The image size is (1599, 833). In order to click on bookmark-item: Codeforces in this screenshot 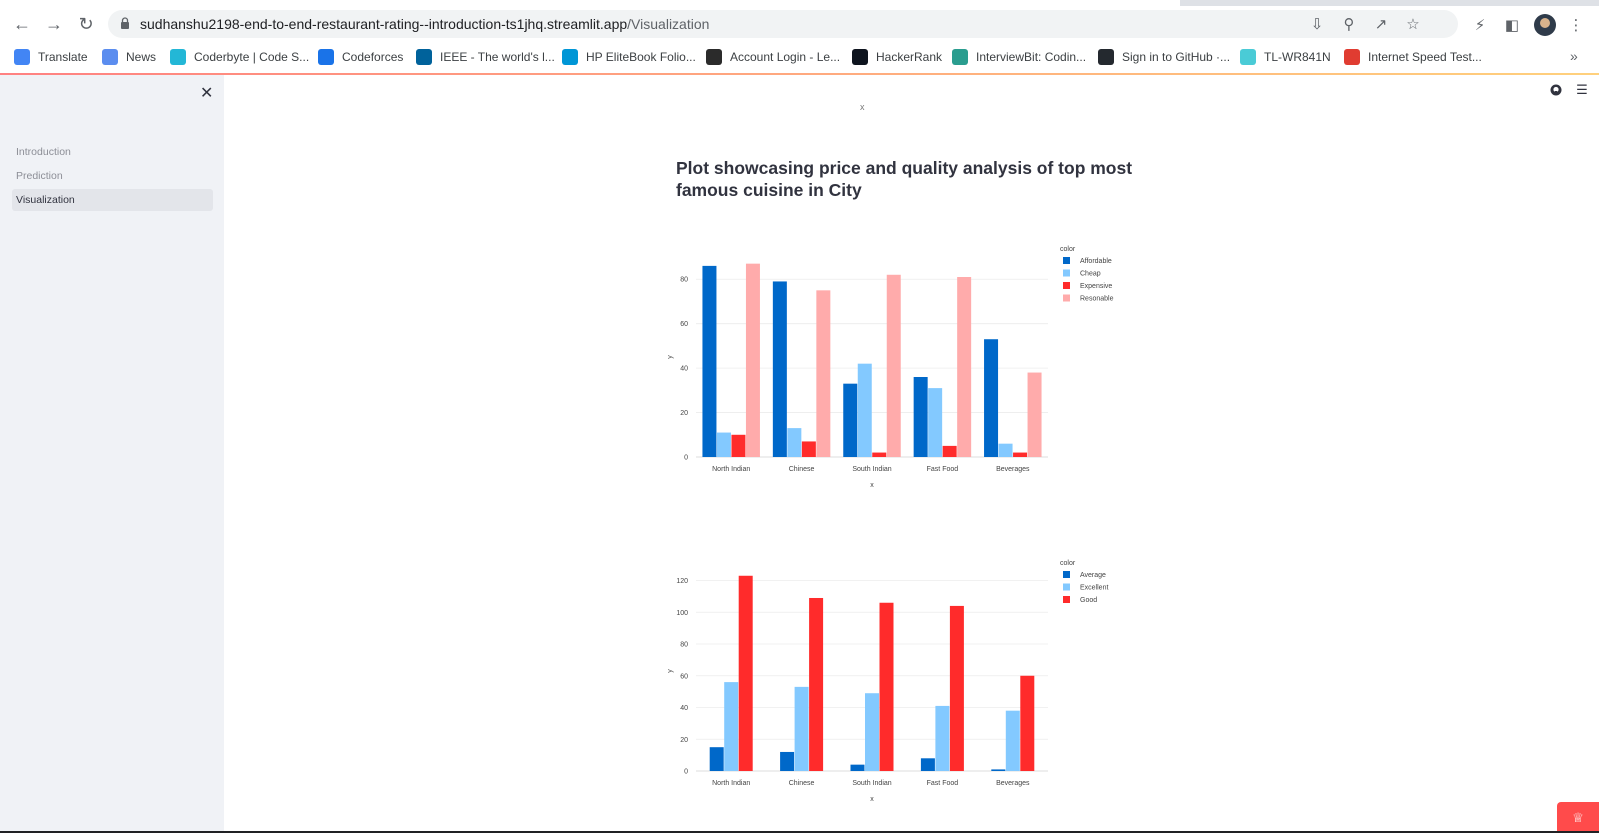, I will do `click(360, 57)`.